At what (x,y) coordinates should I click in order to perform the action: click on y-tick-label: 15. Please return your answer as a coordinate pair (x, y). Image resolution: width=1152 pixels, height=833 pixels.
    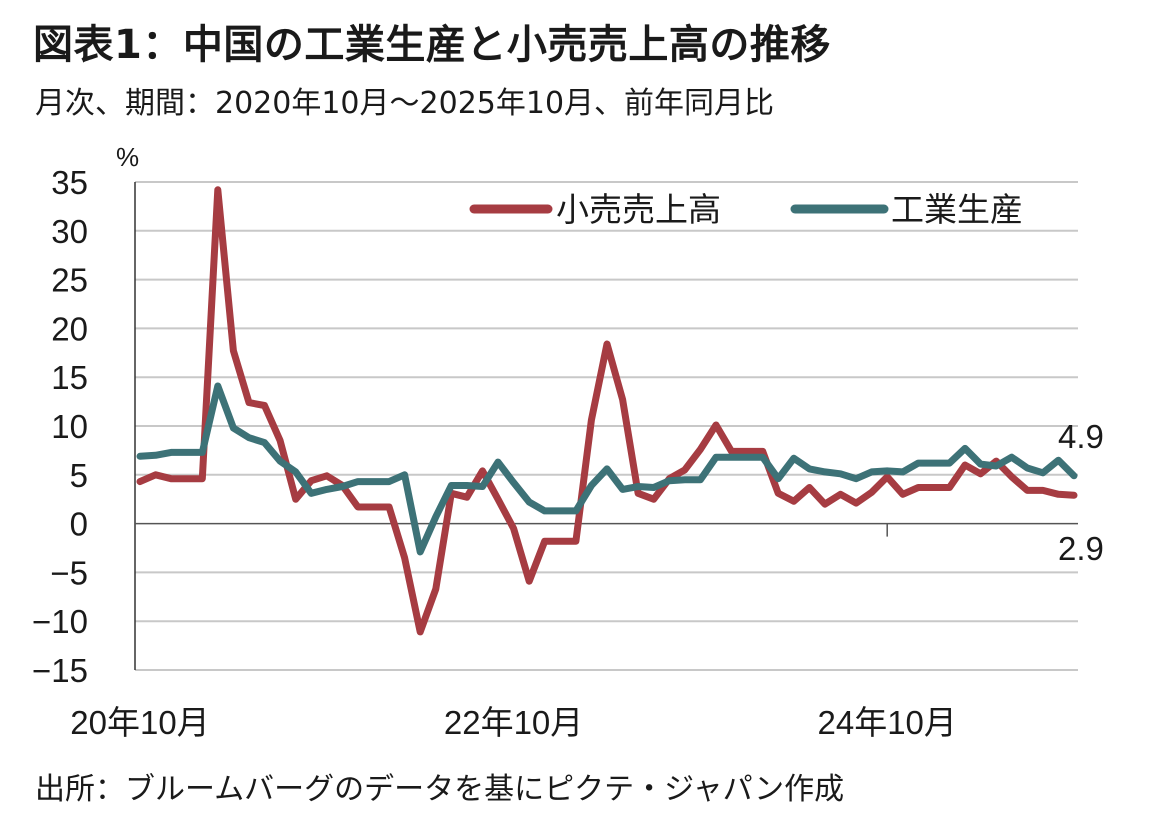
    Looking at the image, I should click on (69, 377).